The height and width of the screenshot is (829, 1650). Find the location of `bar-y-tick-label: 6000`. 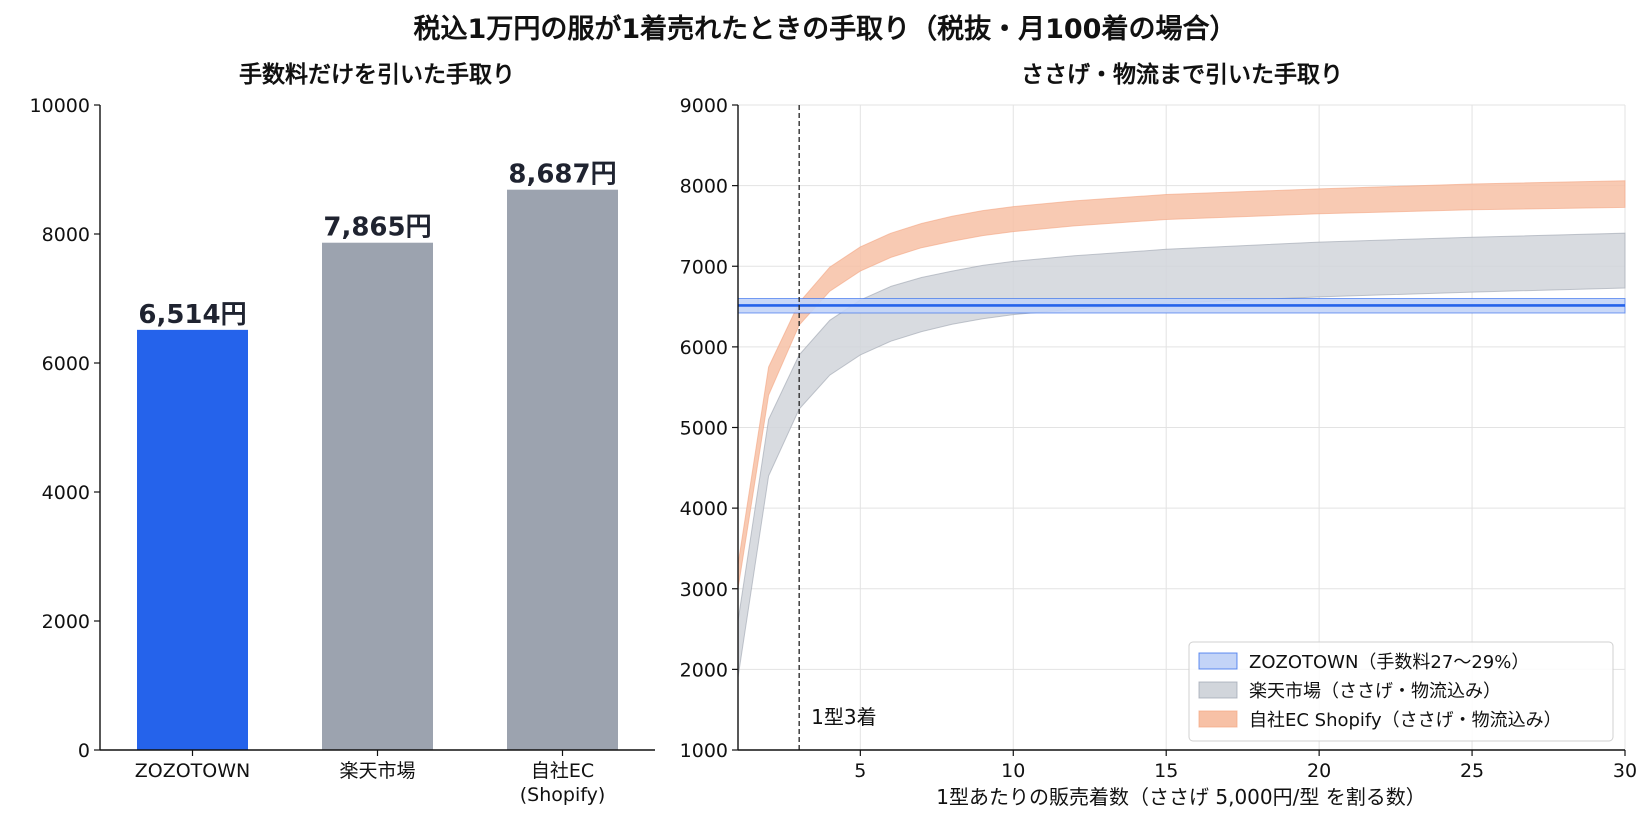

bar-y-tick-label: 6000 is located at coordinates (66, 364).